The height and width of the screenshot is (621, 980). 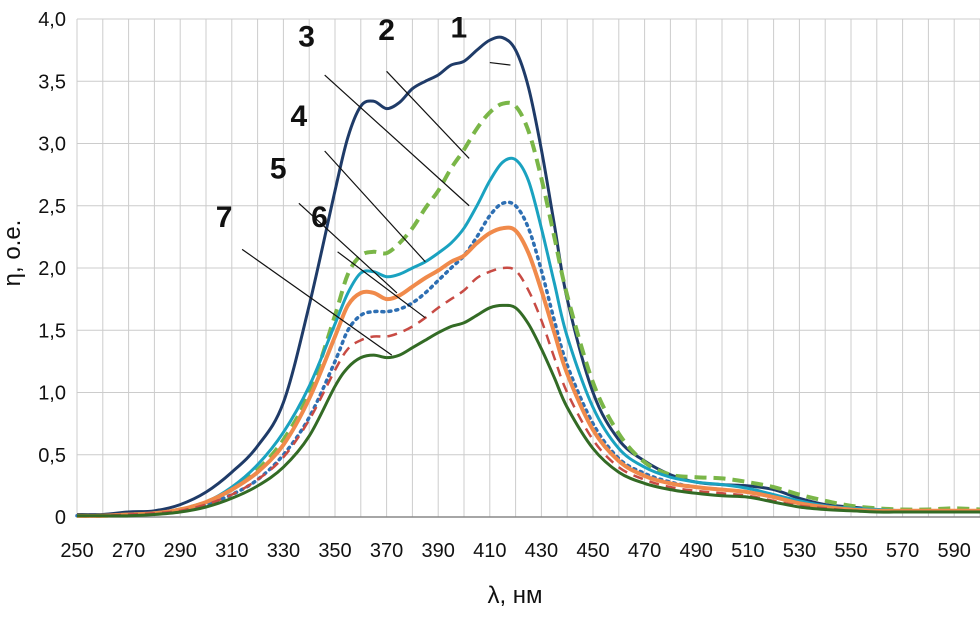 What do you see at coordinates (283, 551) in the screenshot?
I see `x-tick-label: 330` at bounding box center [283, 551].